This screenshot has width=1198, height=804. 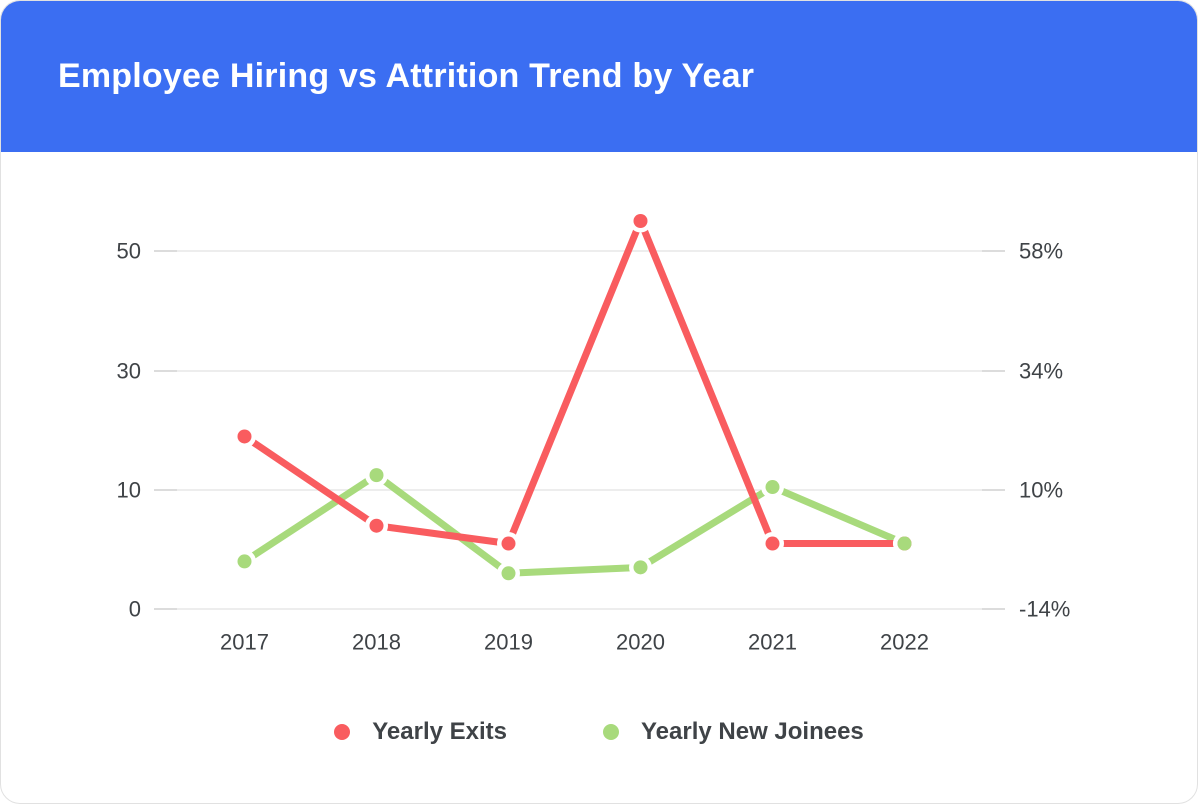 What do you see at coordinates (1041, 371) in the screenshot?
I see `y-axis-label-right-34%: 34%` at bounding box center [1041, 371].